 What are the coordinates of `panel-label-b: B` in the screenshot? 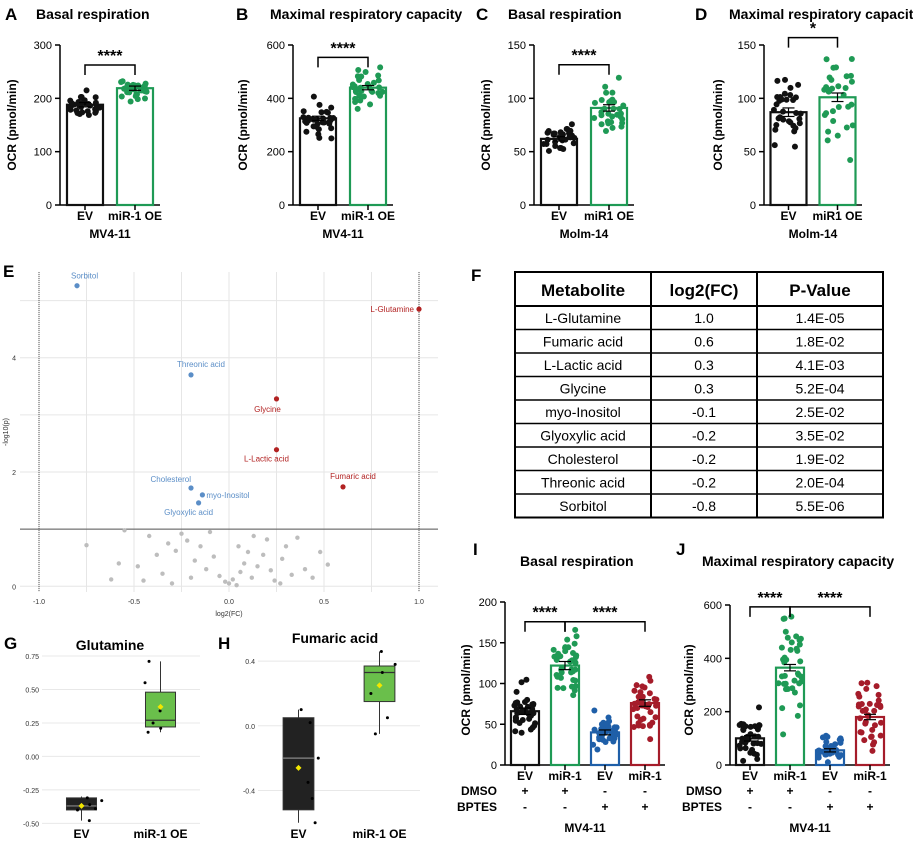 It's located at (242, 14).